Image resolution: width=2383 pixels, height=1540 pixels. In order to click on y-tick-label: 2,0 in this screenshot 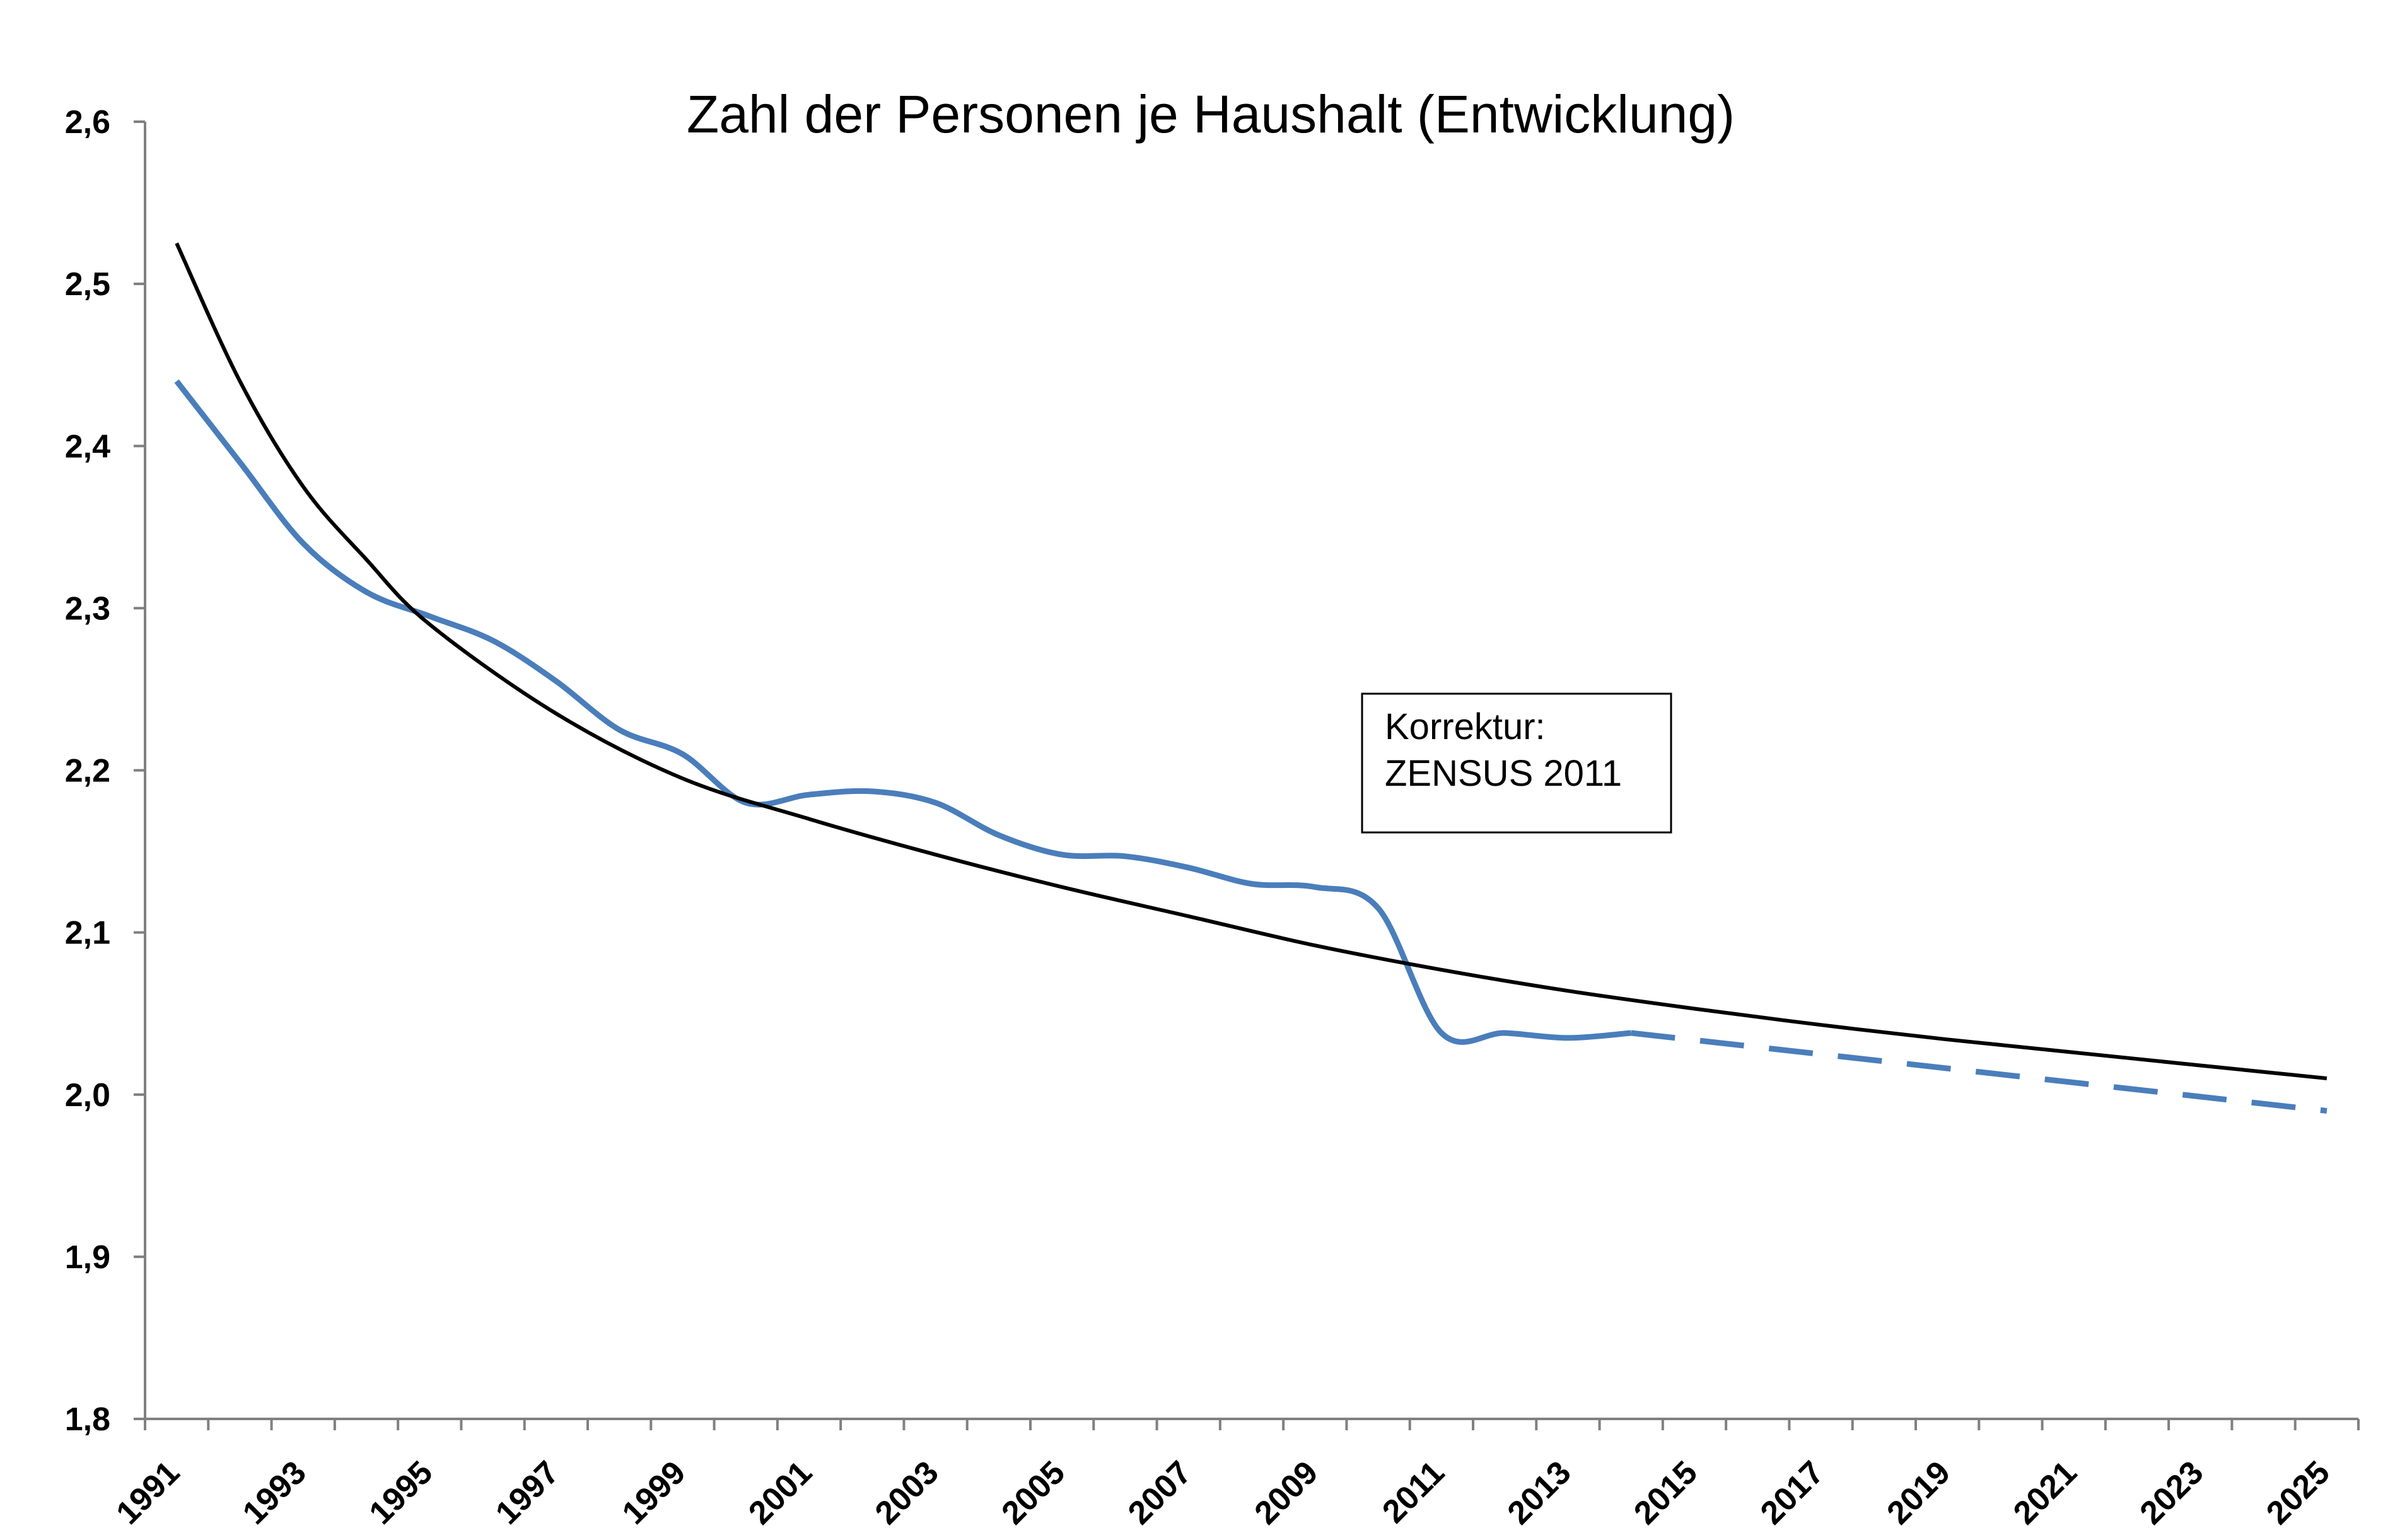, I will do `click(87, 1095)`.